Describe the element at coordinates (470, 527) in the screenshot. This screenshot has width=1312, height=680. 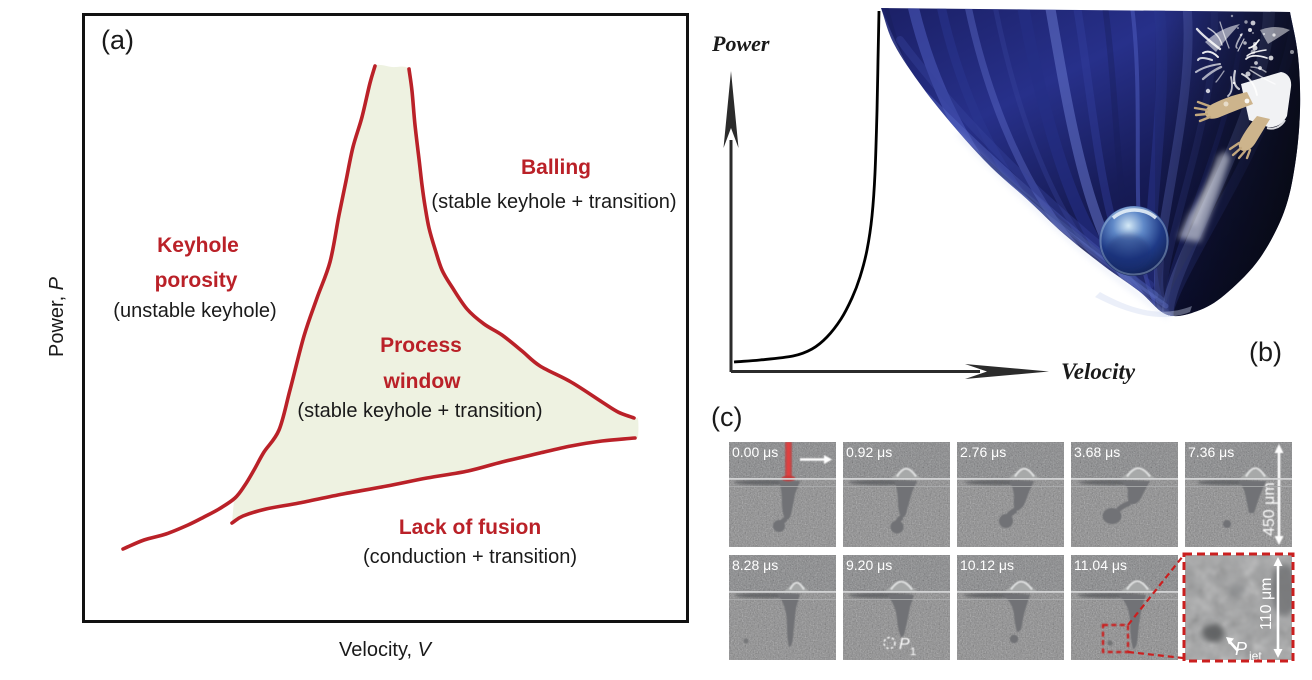
I see `svg-text: Lack of fusion` at that location.